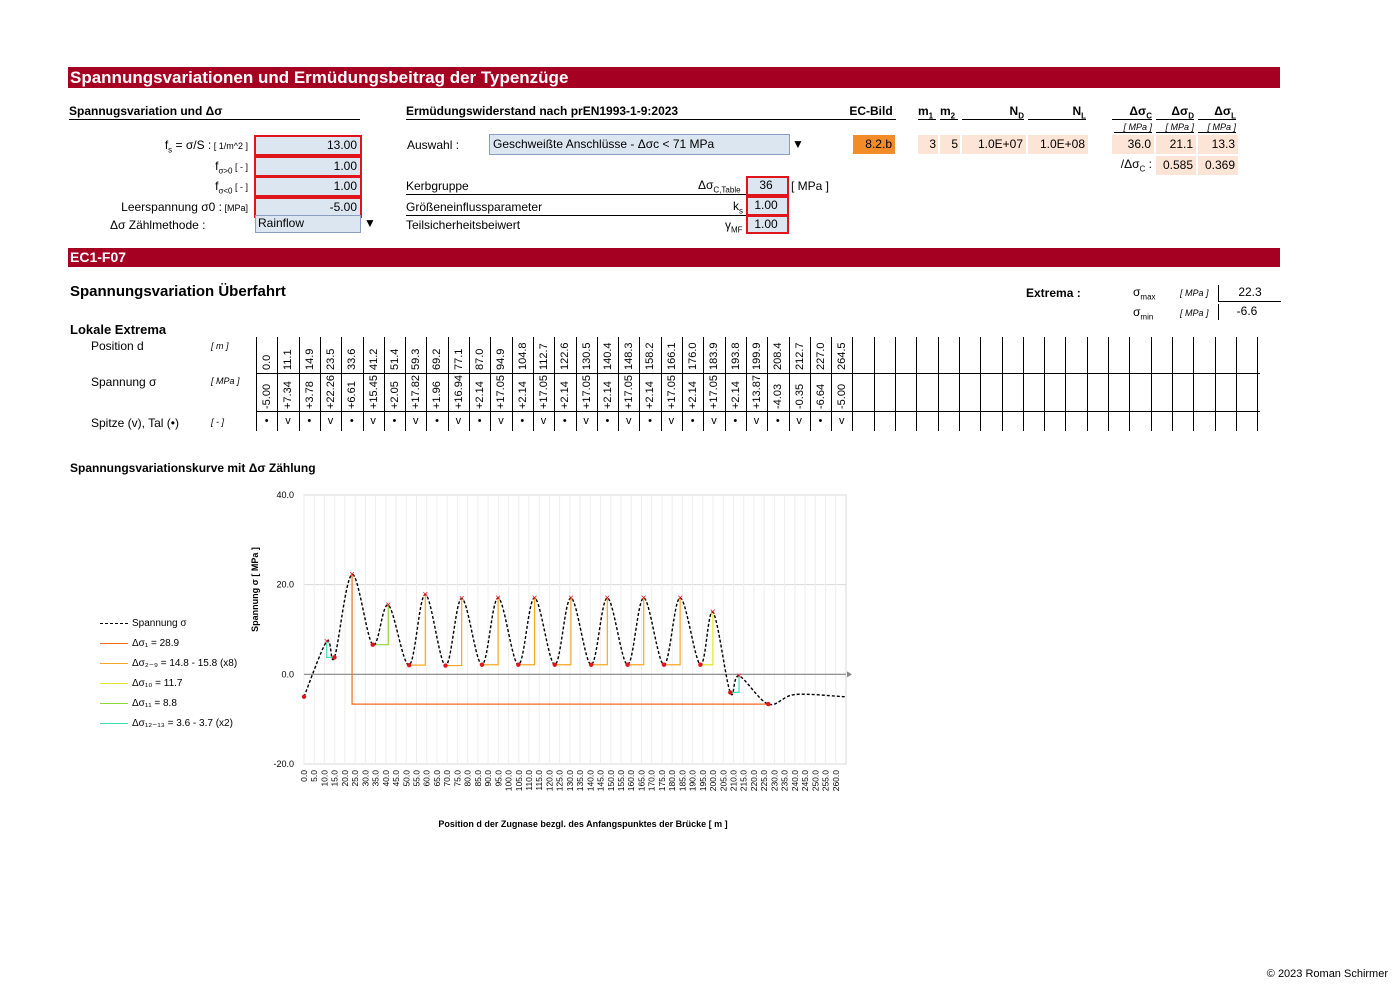 Image resolution: width=1400 pixels, height=989 pixels. Describe the element at coordinates (874, 144) in the screenshot. I see `ec-bild-value: 8.2.b` at that location.